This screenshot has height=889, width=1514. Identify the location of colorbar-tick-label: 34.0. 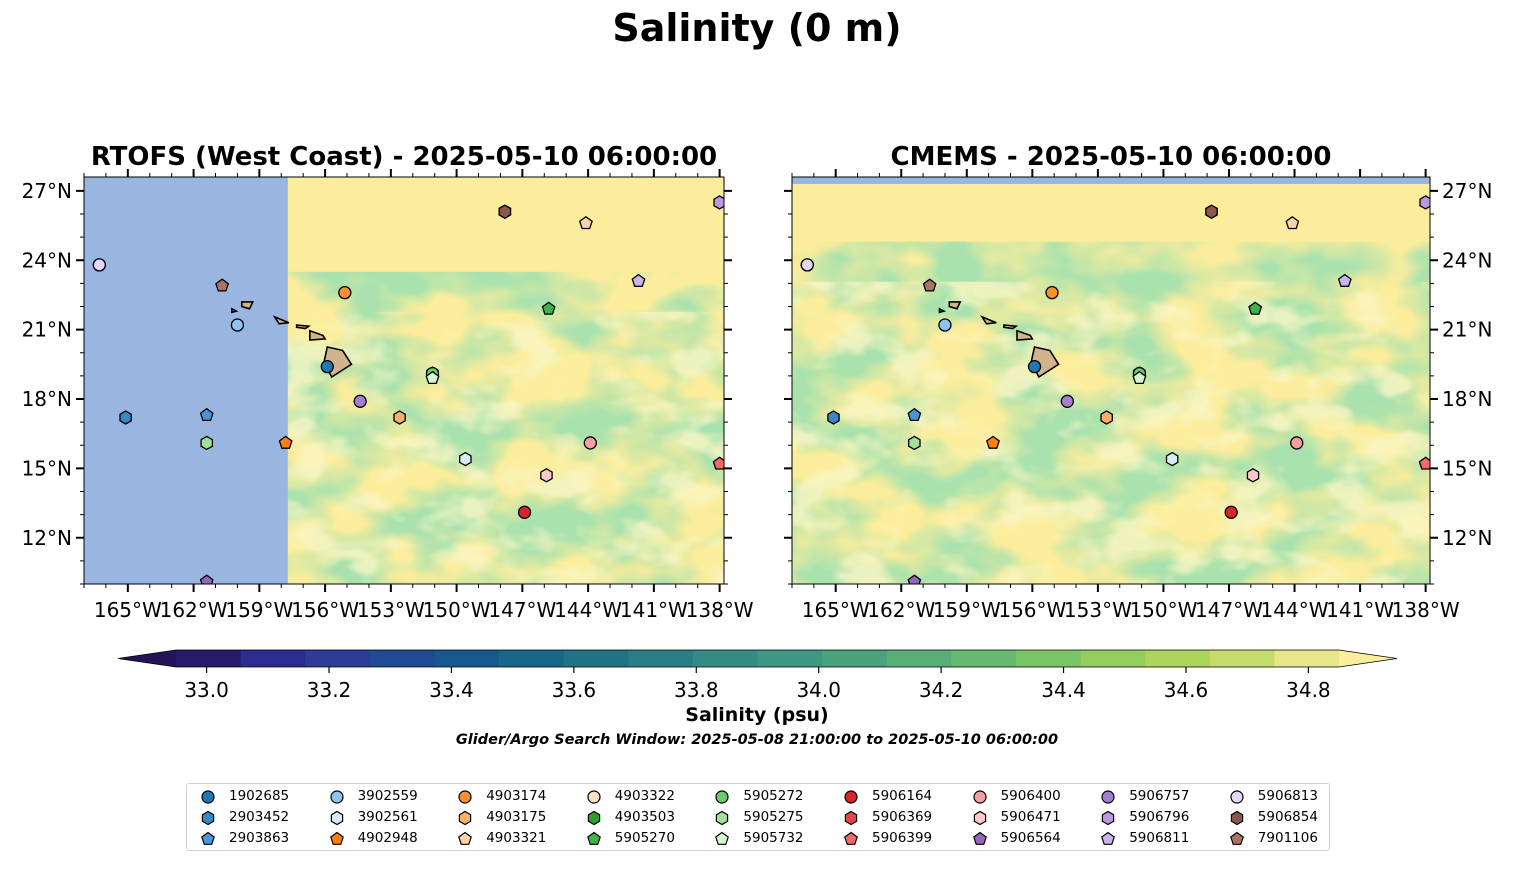
(818, 690).